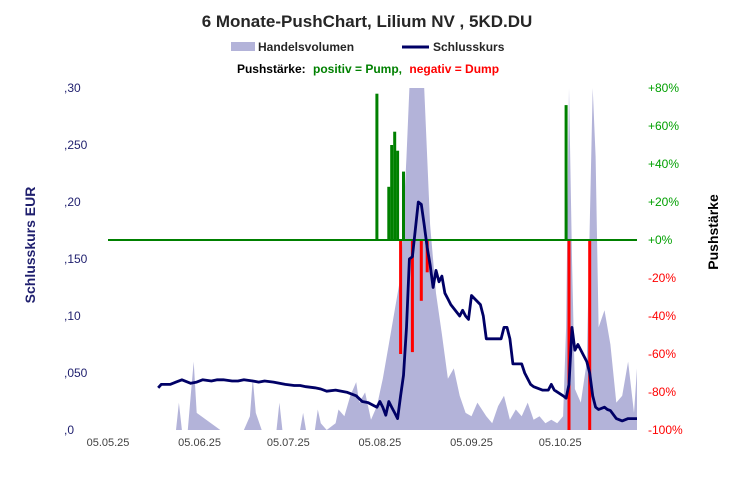  What do you see at coordinates (662, 278) in the screenshot?
I see `y-right-tick-label: -20%` at bounding box center [662, 278].